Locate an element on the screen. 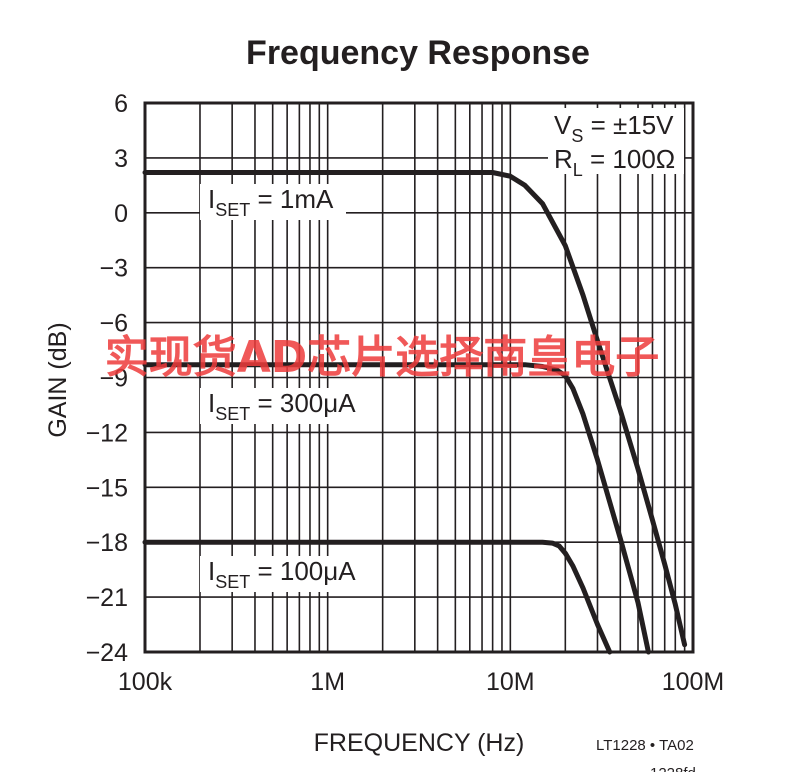 Image resolution: width=787 pixels, height=772 pixels. condition-rl: RL = 100Ω is located at coordinates (614, 162).